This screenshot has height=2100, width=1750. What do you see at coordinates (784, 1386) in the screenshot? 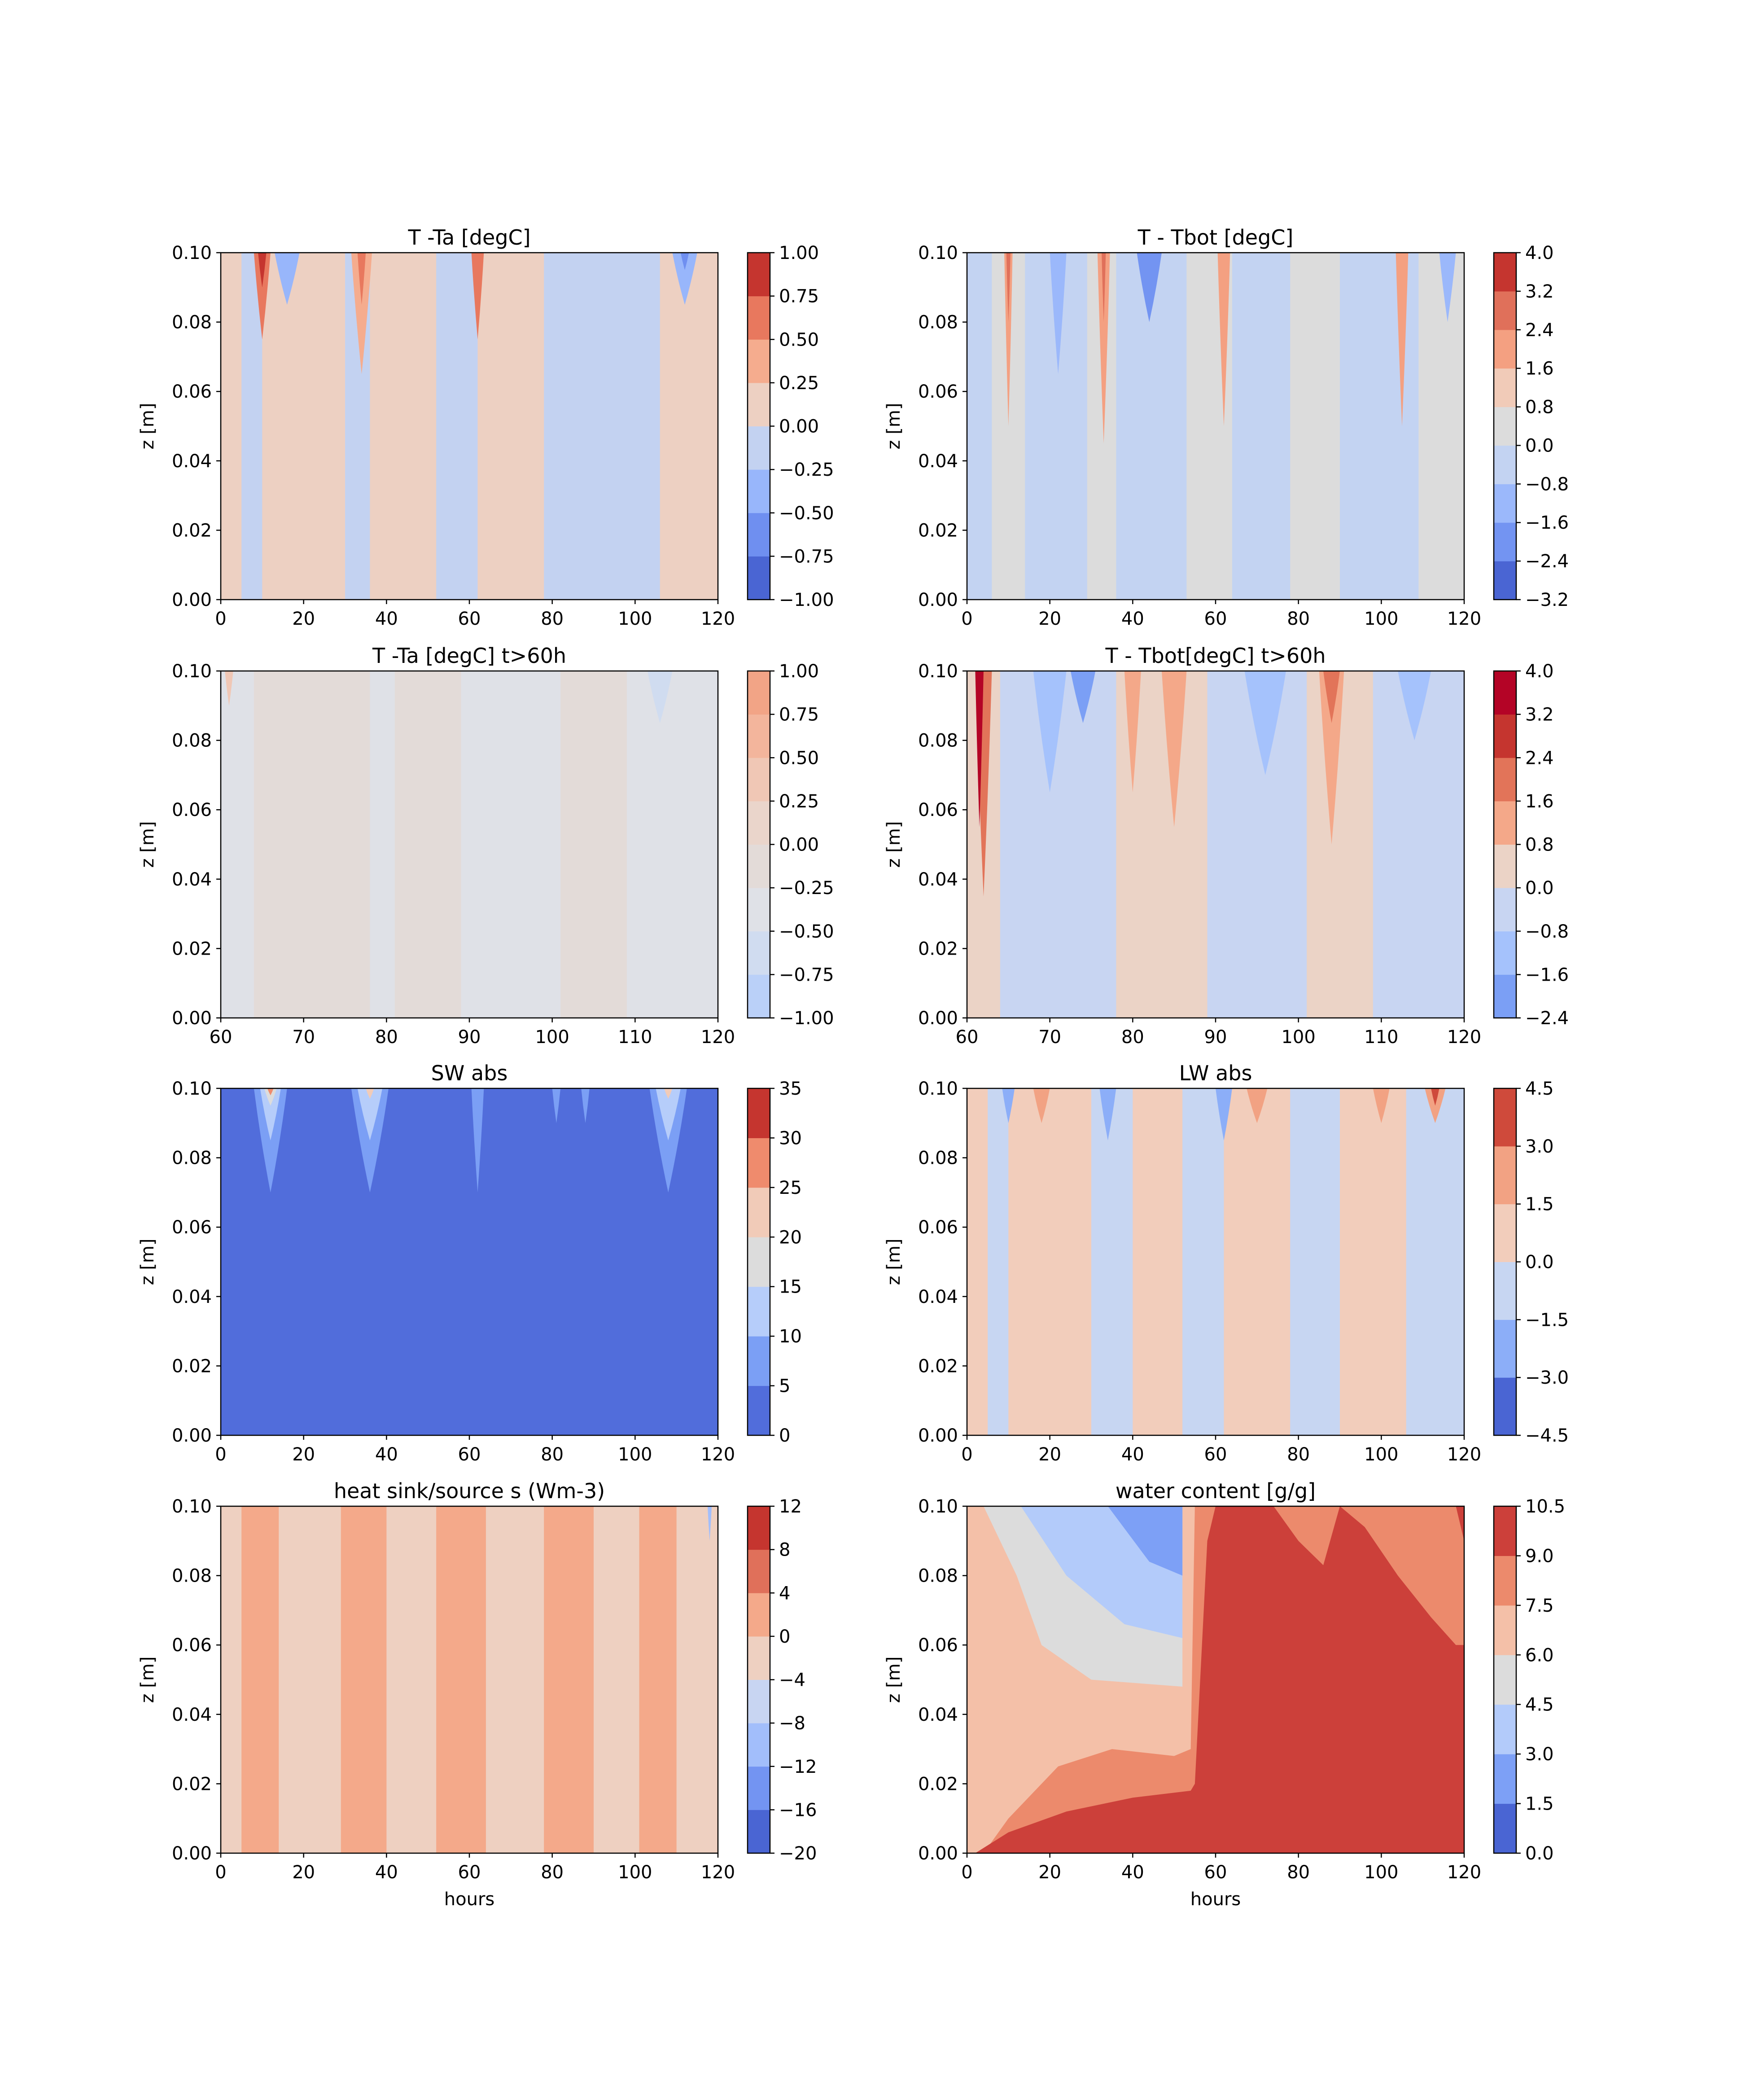
I see `colorbar-tick-label: 5` at bounding box center [784, 1386].